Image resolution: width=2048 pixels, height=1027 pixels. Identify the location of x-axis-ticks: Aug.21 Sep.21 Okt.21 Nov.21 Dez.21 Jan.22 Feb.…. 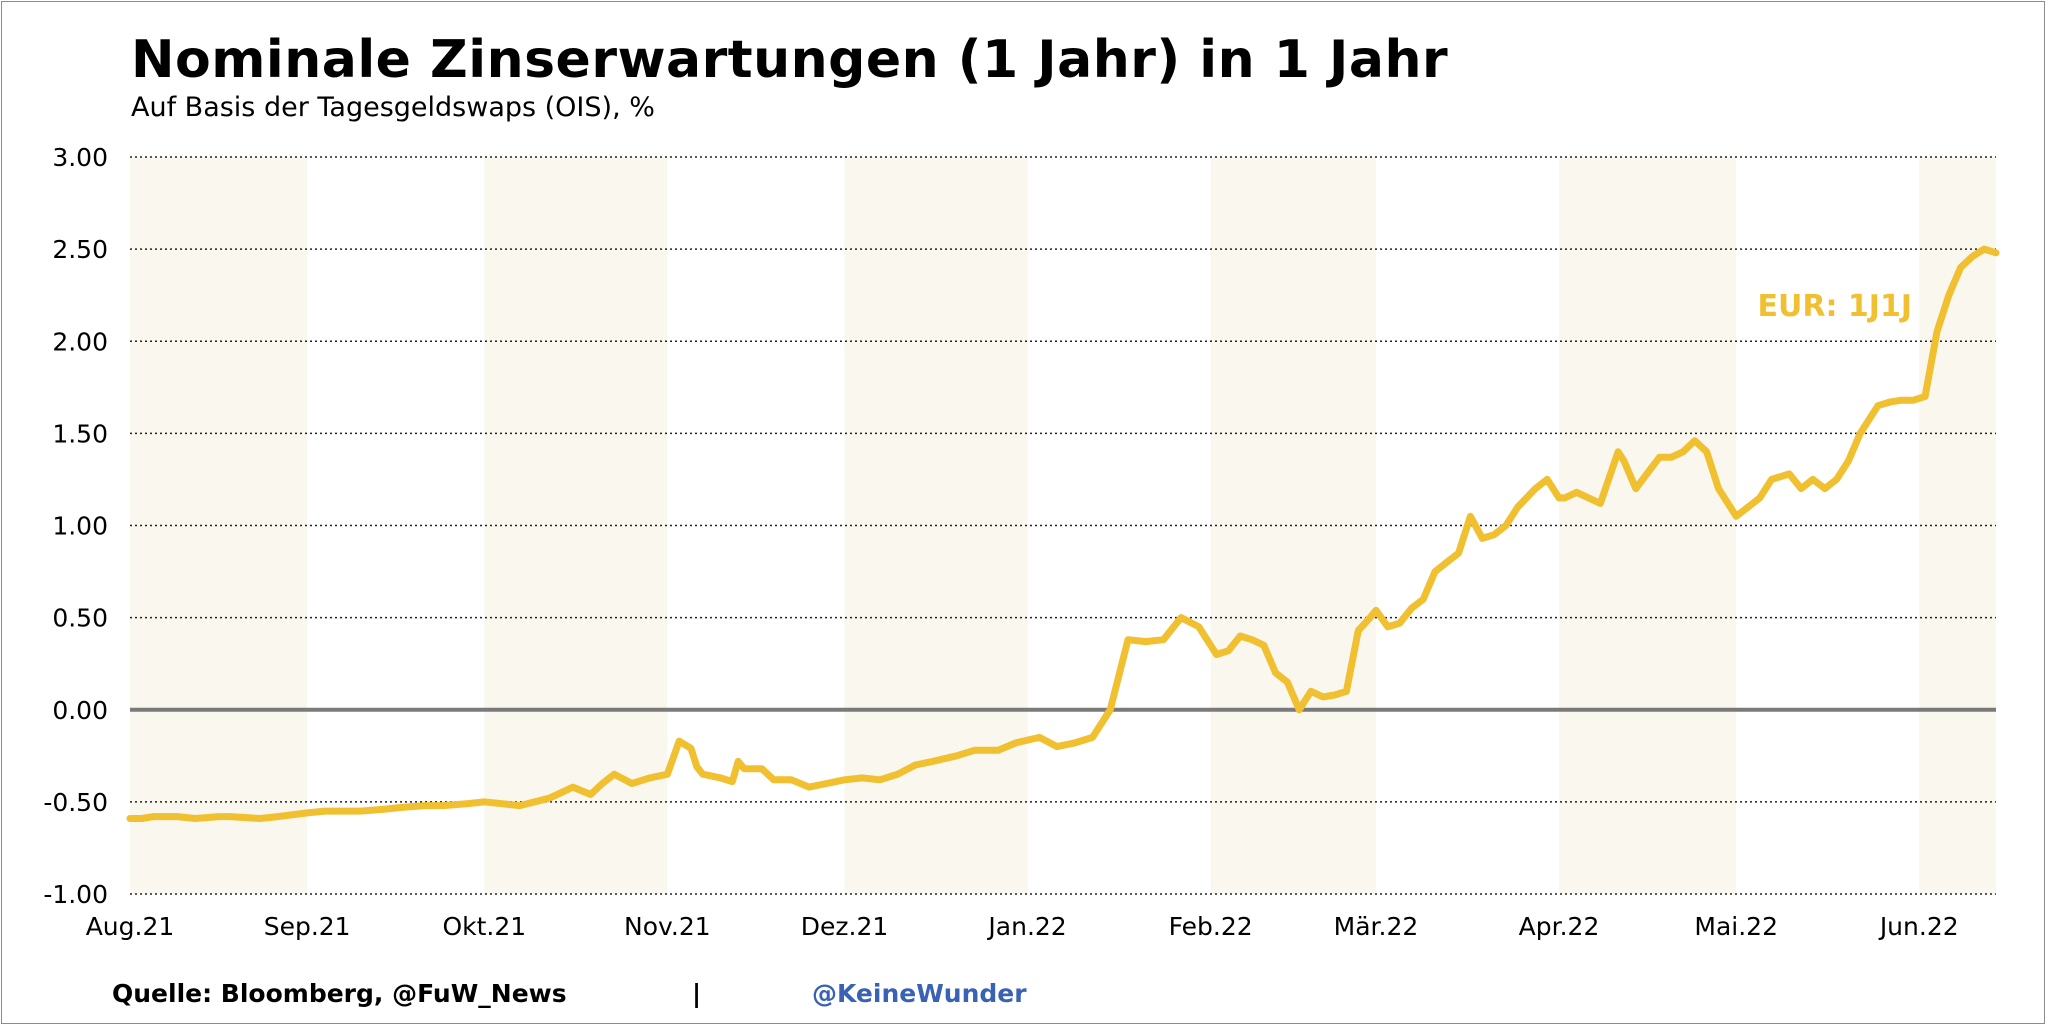
(1022, 926).